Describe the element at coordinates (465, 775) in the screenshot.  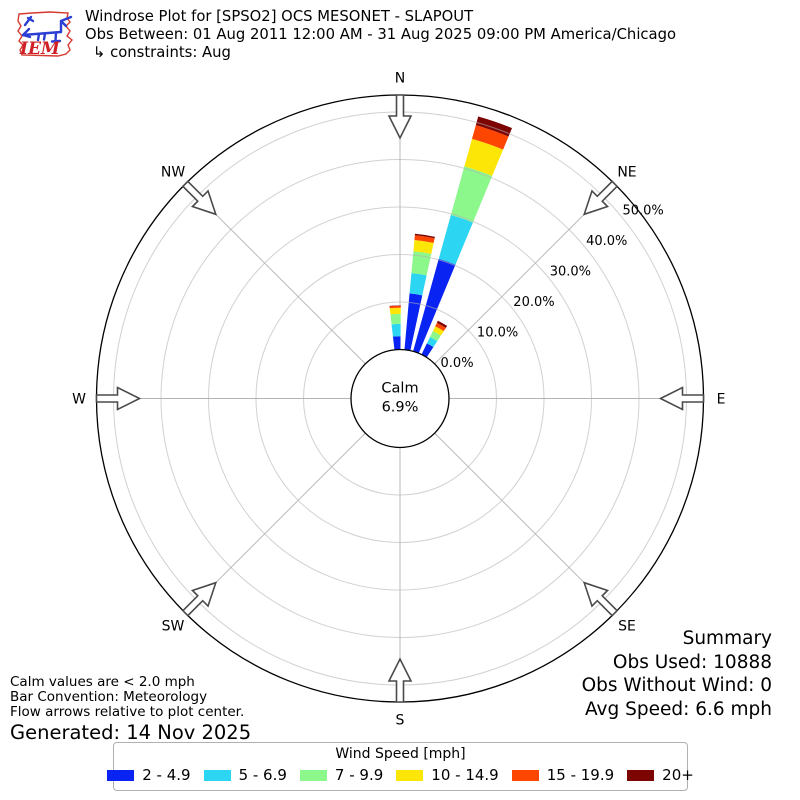
I see `legend-label: 10 - 14.9` at that location.